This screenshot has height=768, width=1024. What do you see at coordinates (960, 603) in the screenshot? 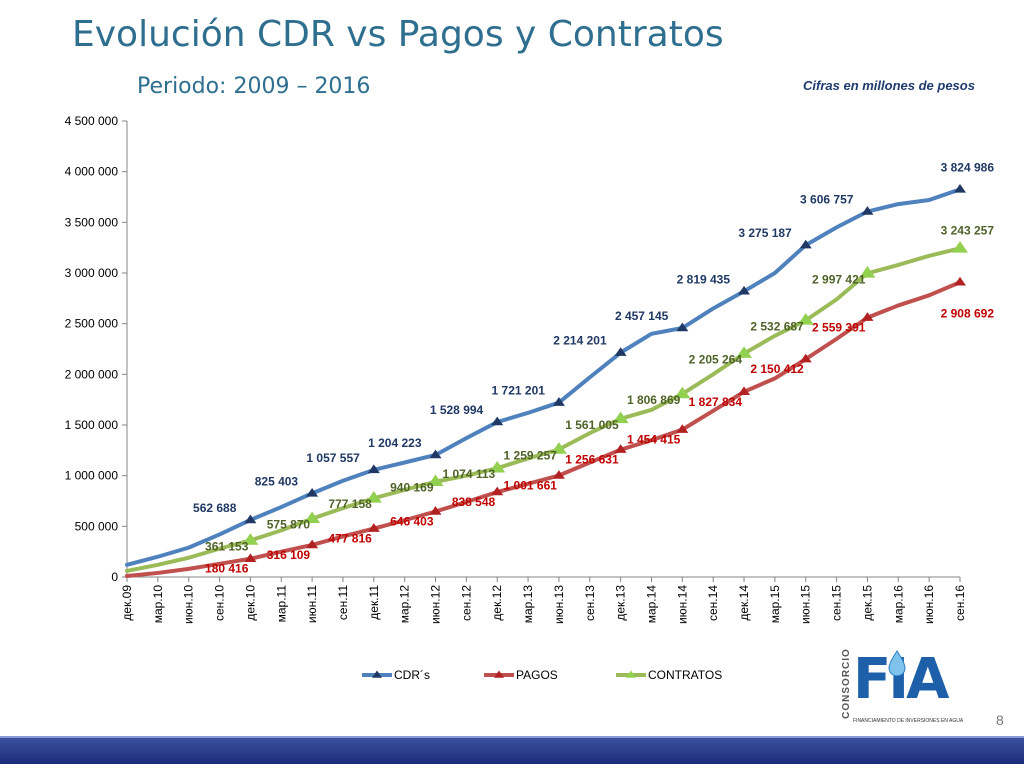
I see `x-tick-label: сен.16` at bounding box center [960, 603].